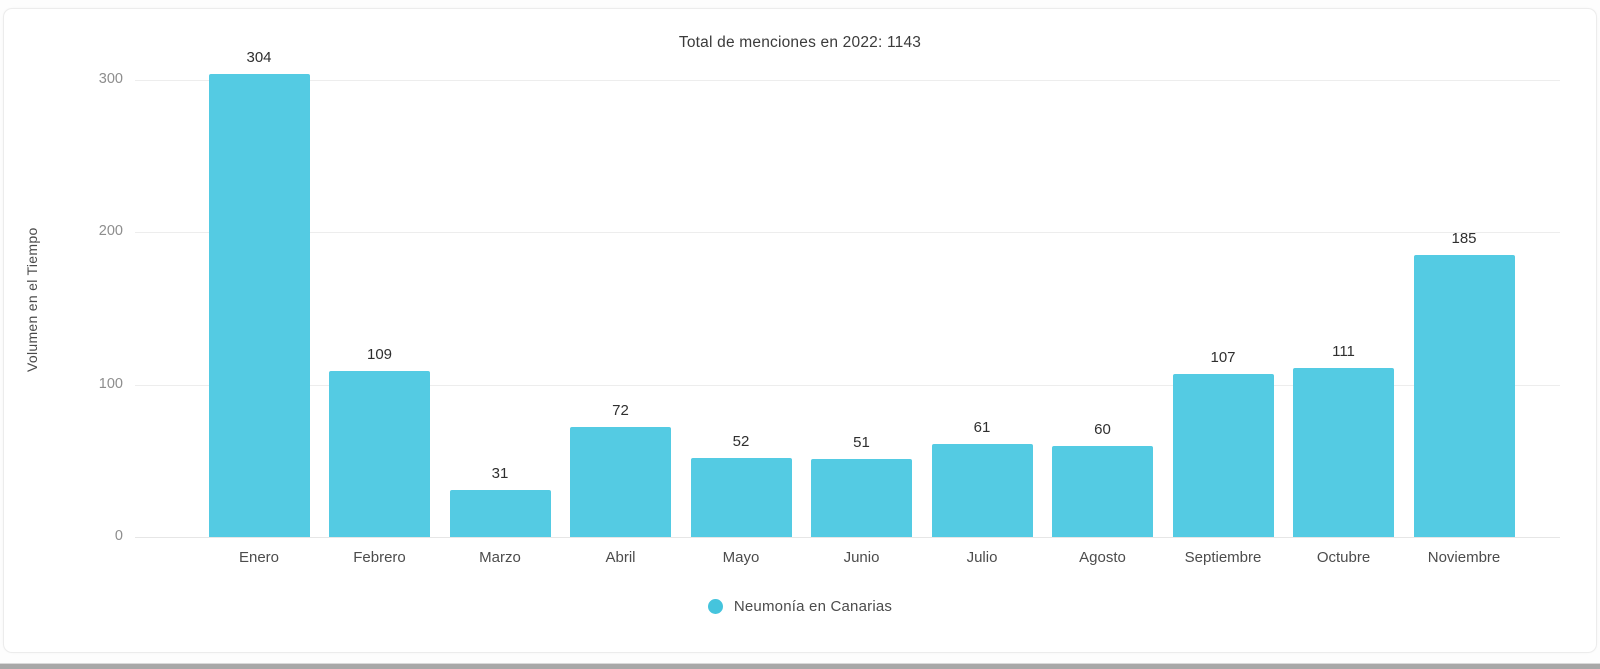 This screenshot has height=669, width=1600. I want to click on legend-series-label: Neumonía en Canarias, so click(813, 606).